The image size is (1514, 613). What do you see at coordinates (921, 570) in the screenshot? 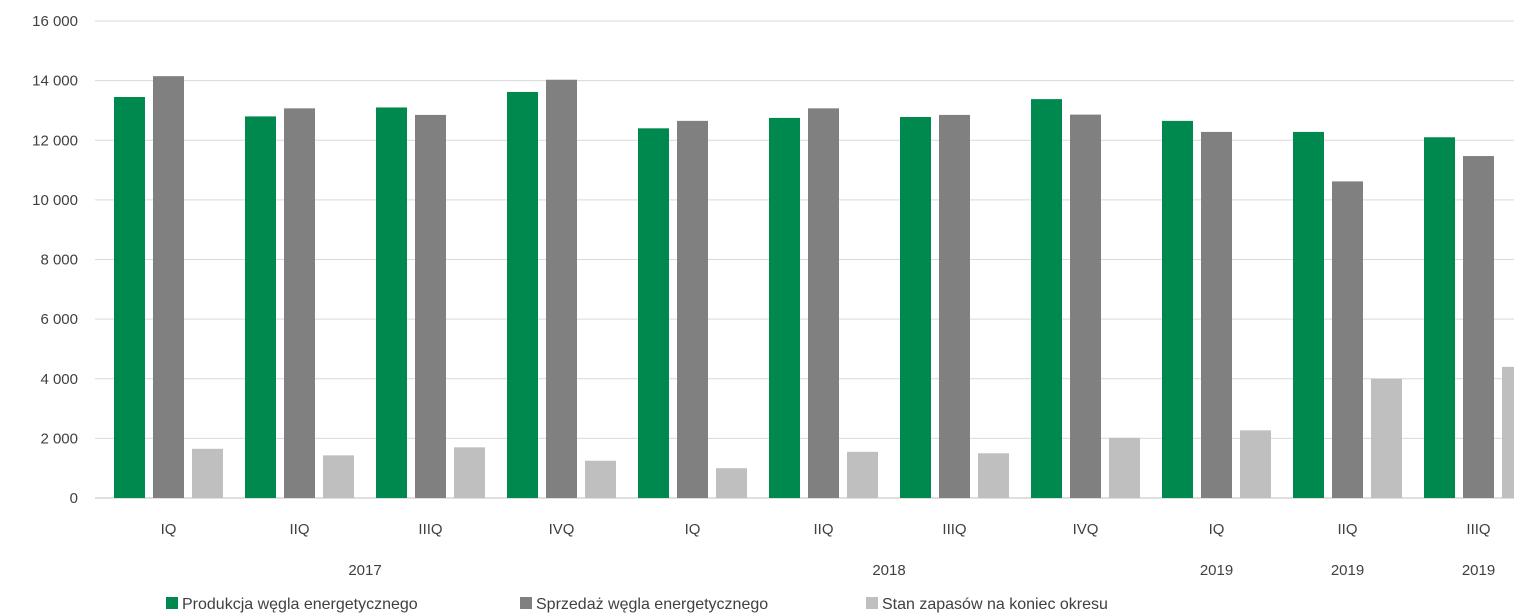
I see `x-axis-groups: 2017 2018 2019 2019 2019` at bounding box center [921, 570].